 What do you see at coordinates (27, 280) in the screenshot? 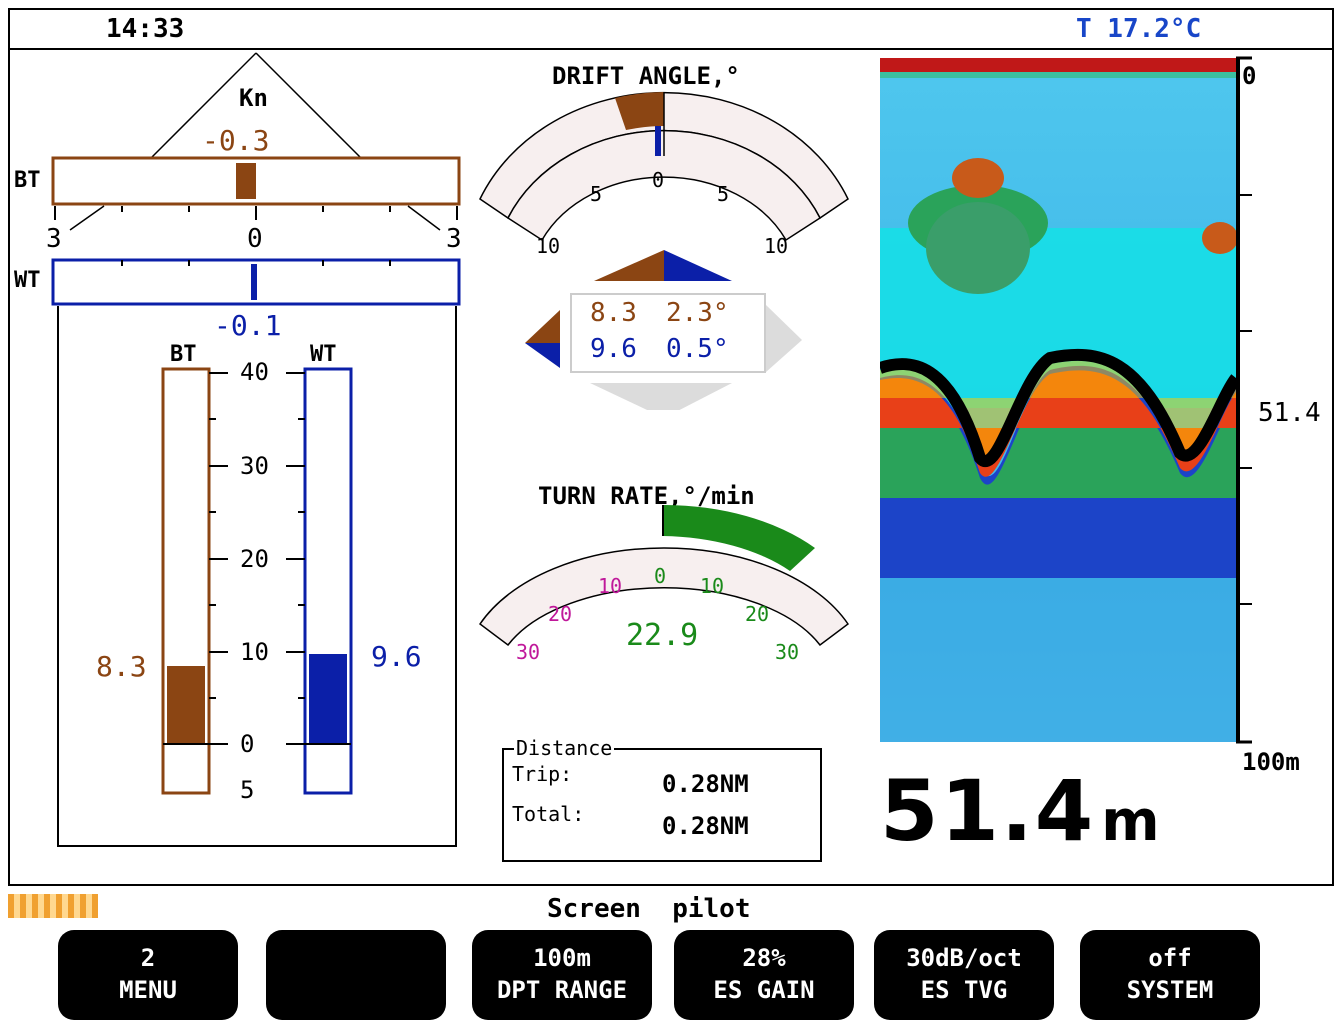
I see `wt-label: WT` at bounding box center [27, 280].